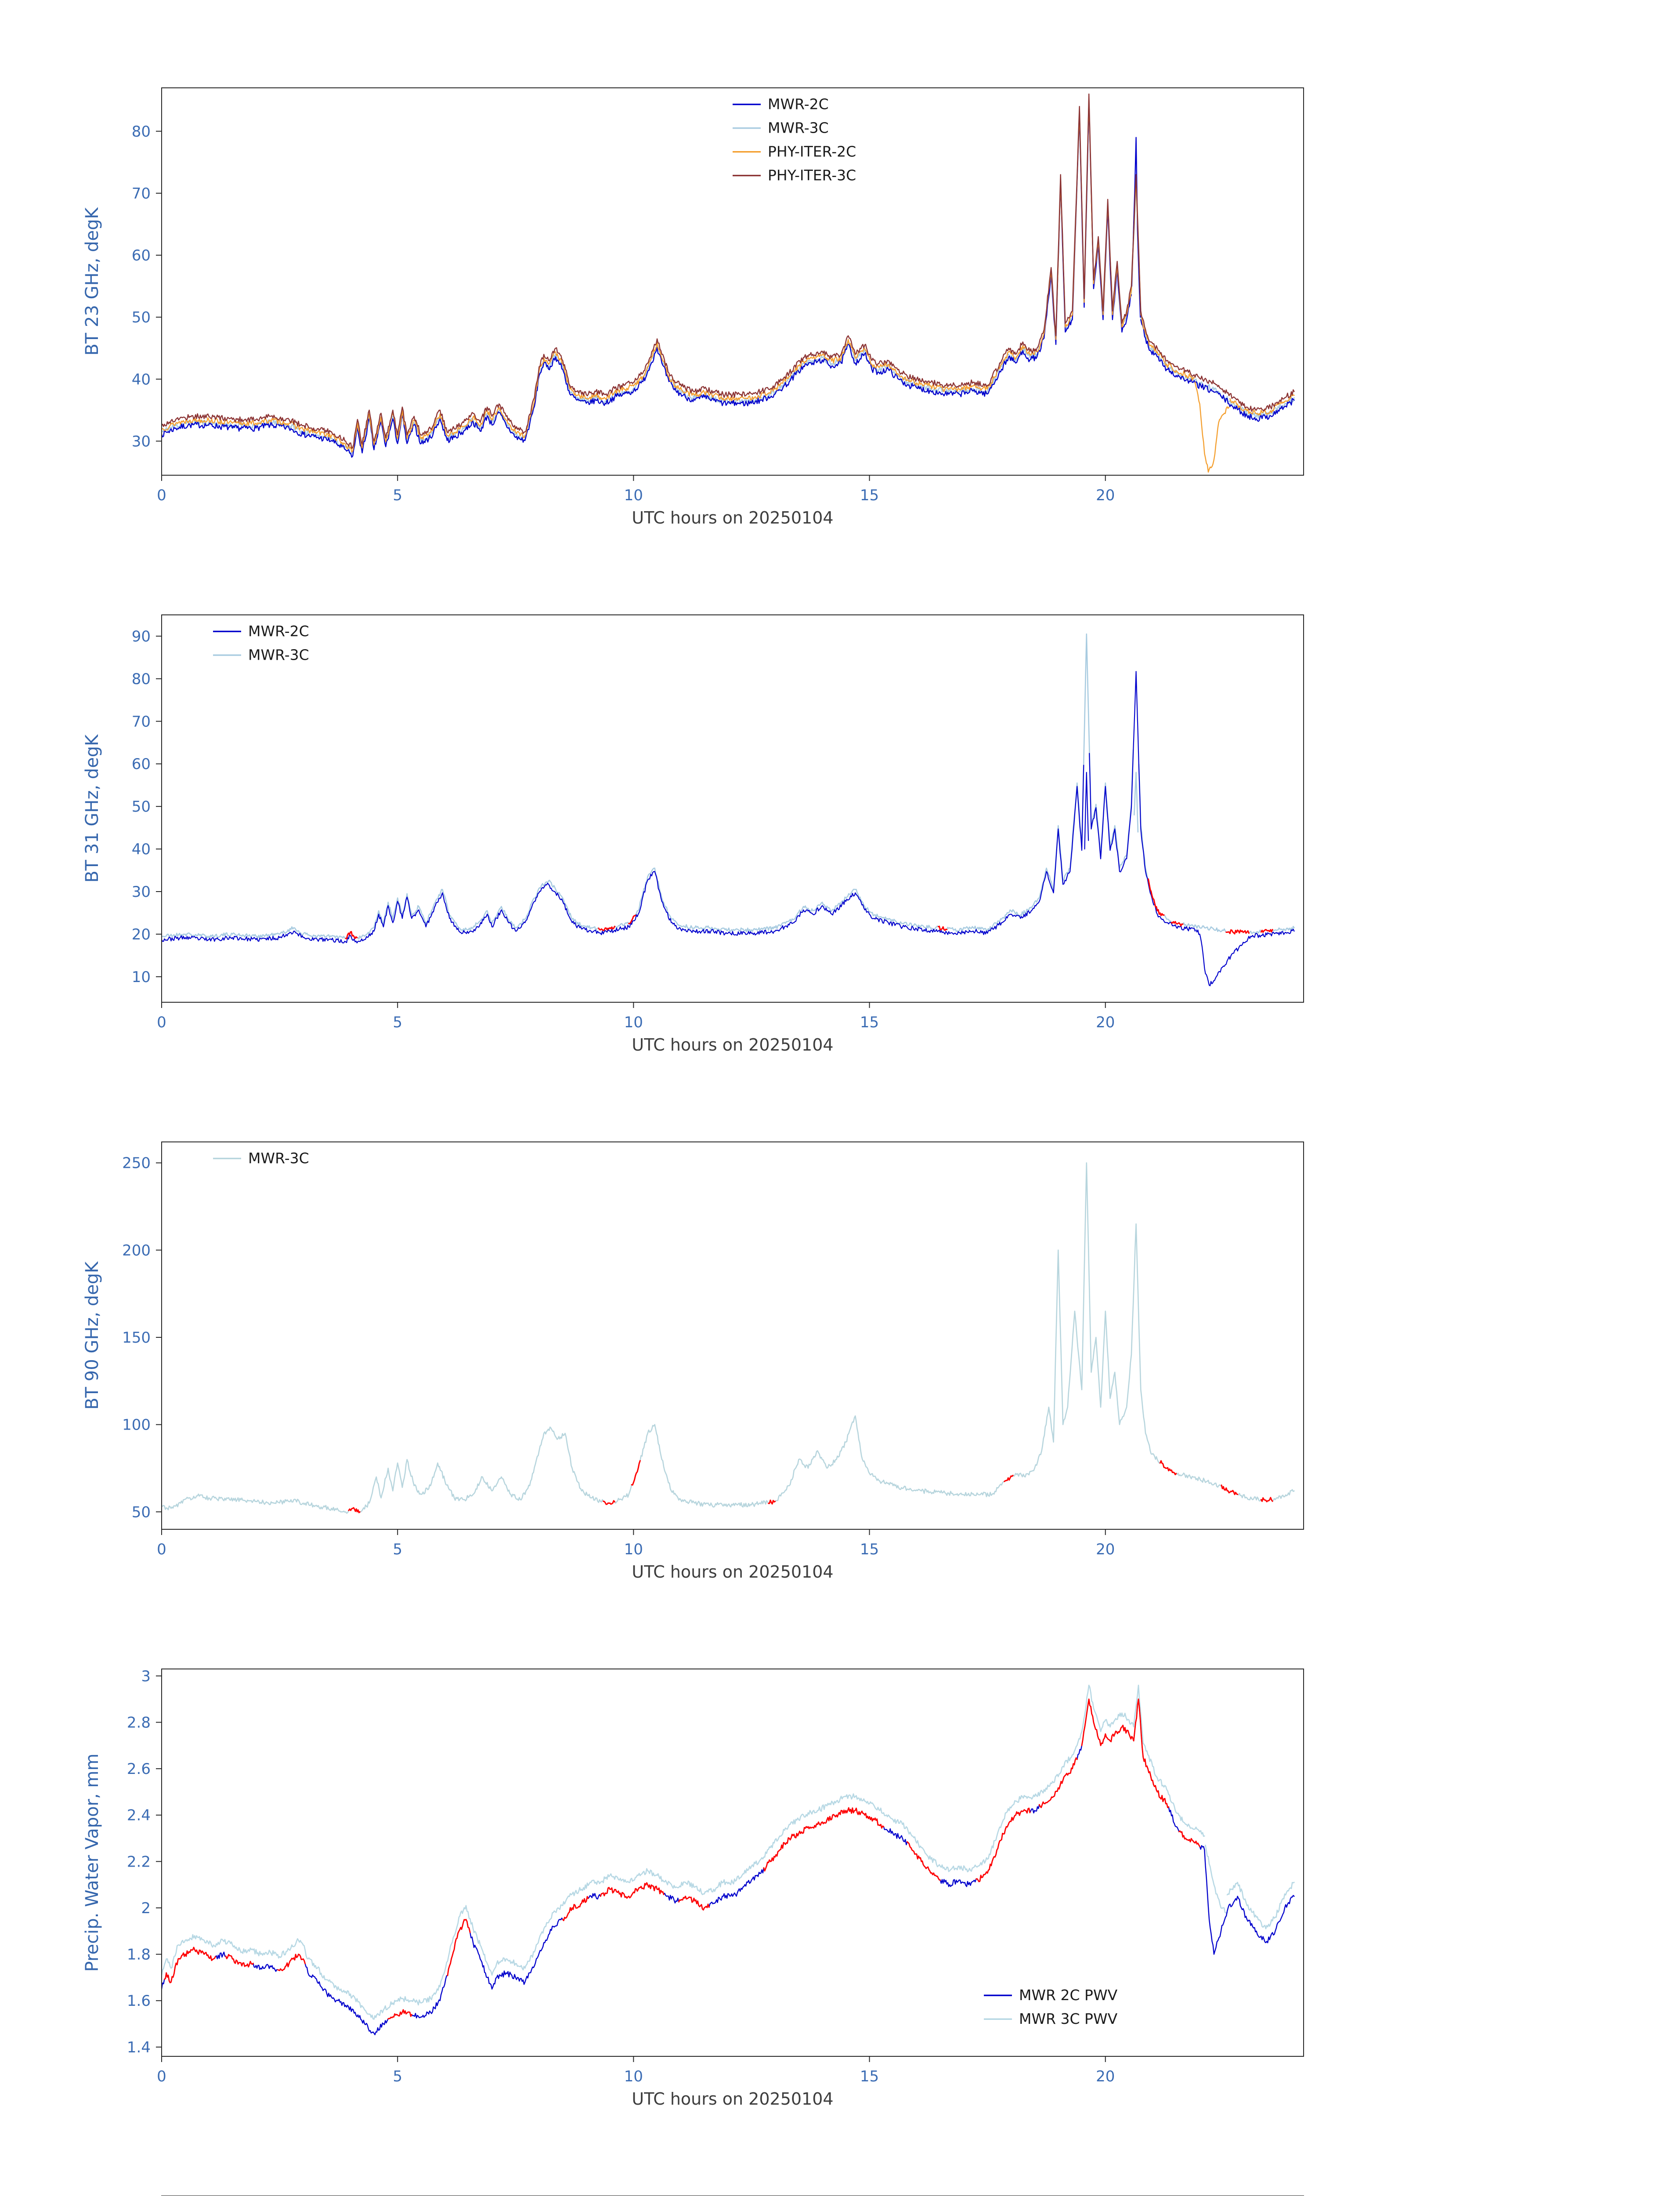  I want to click on series-mwr-3c-pwv, so click(728, 1852).